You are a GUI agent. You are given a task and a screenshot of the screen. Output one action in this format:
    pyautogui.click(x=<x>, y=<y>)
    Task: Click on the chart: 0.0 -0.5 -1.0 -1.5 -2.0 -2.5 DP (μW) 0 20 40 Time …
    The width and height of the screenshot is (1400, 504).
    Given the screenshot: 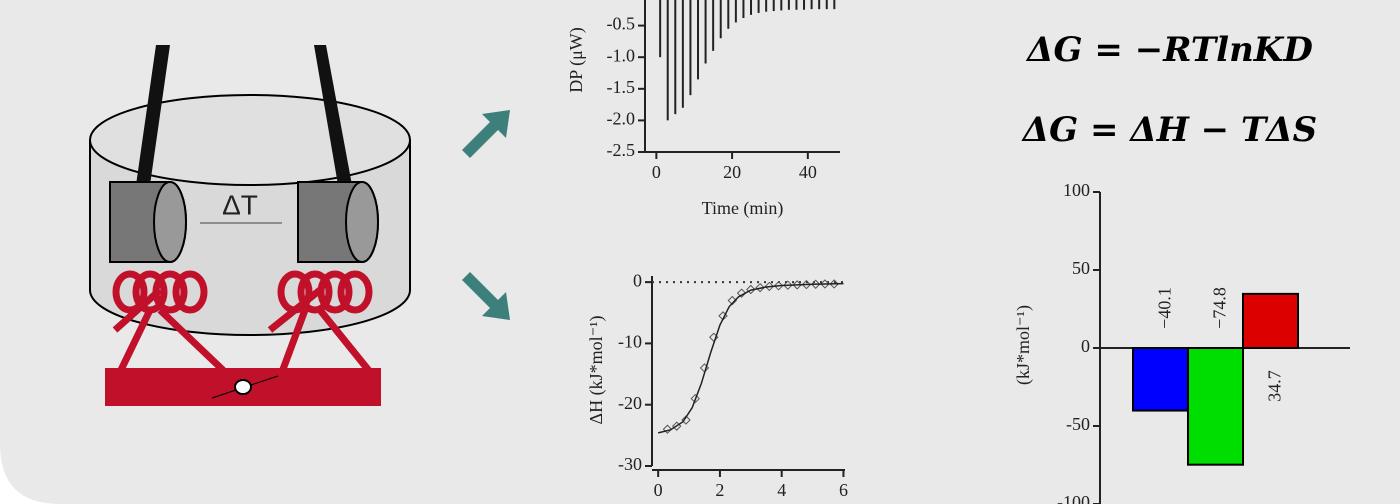 What is the action you would take?
    pyautogui.click(x=703, y=109)
    